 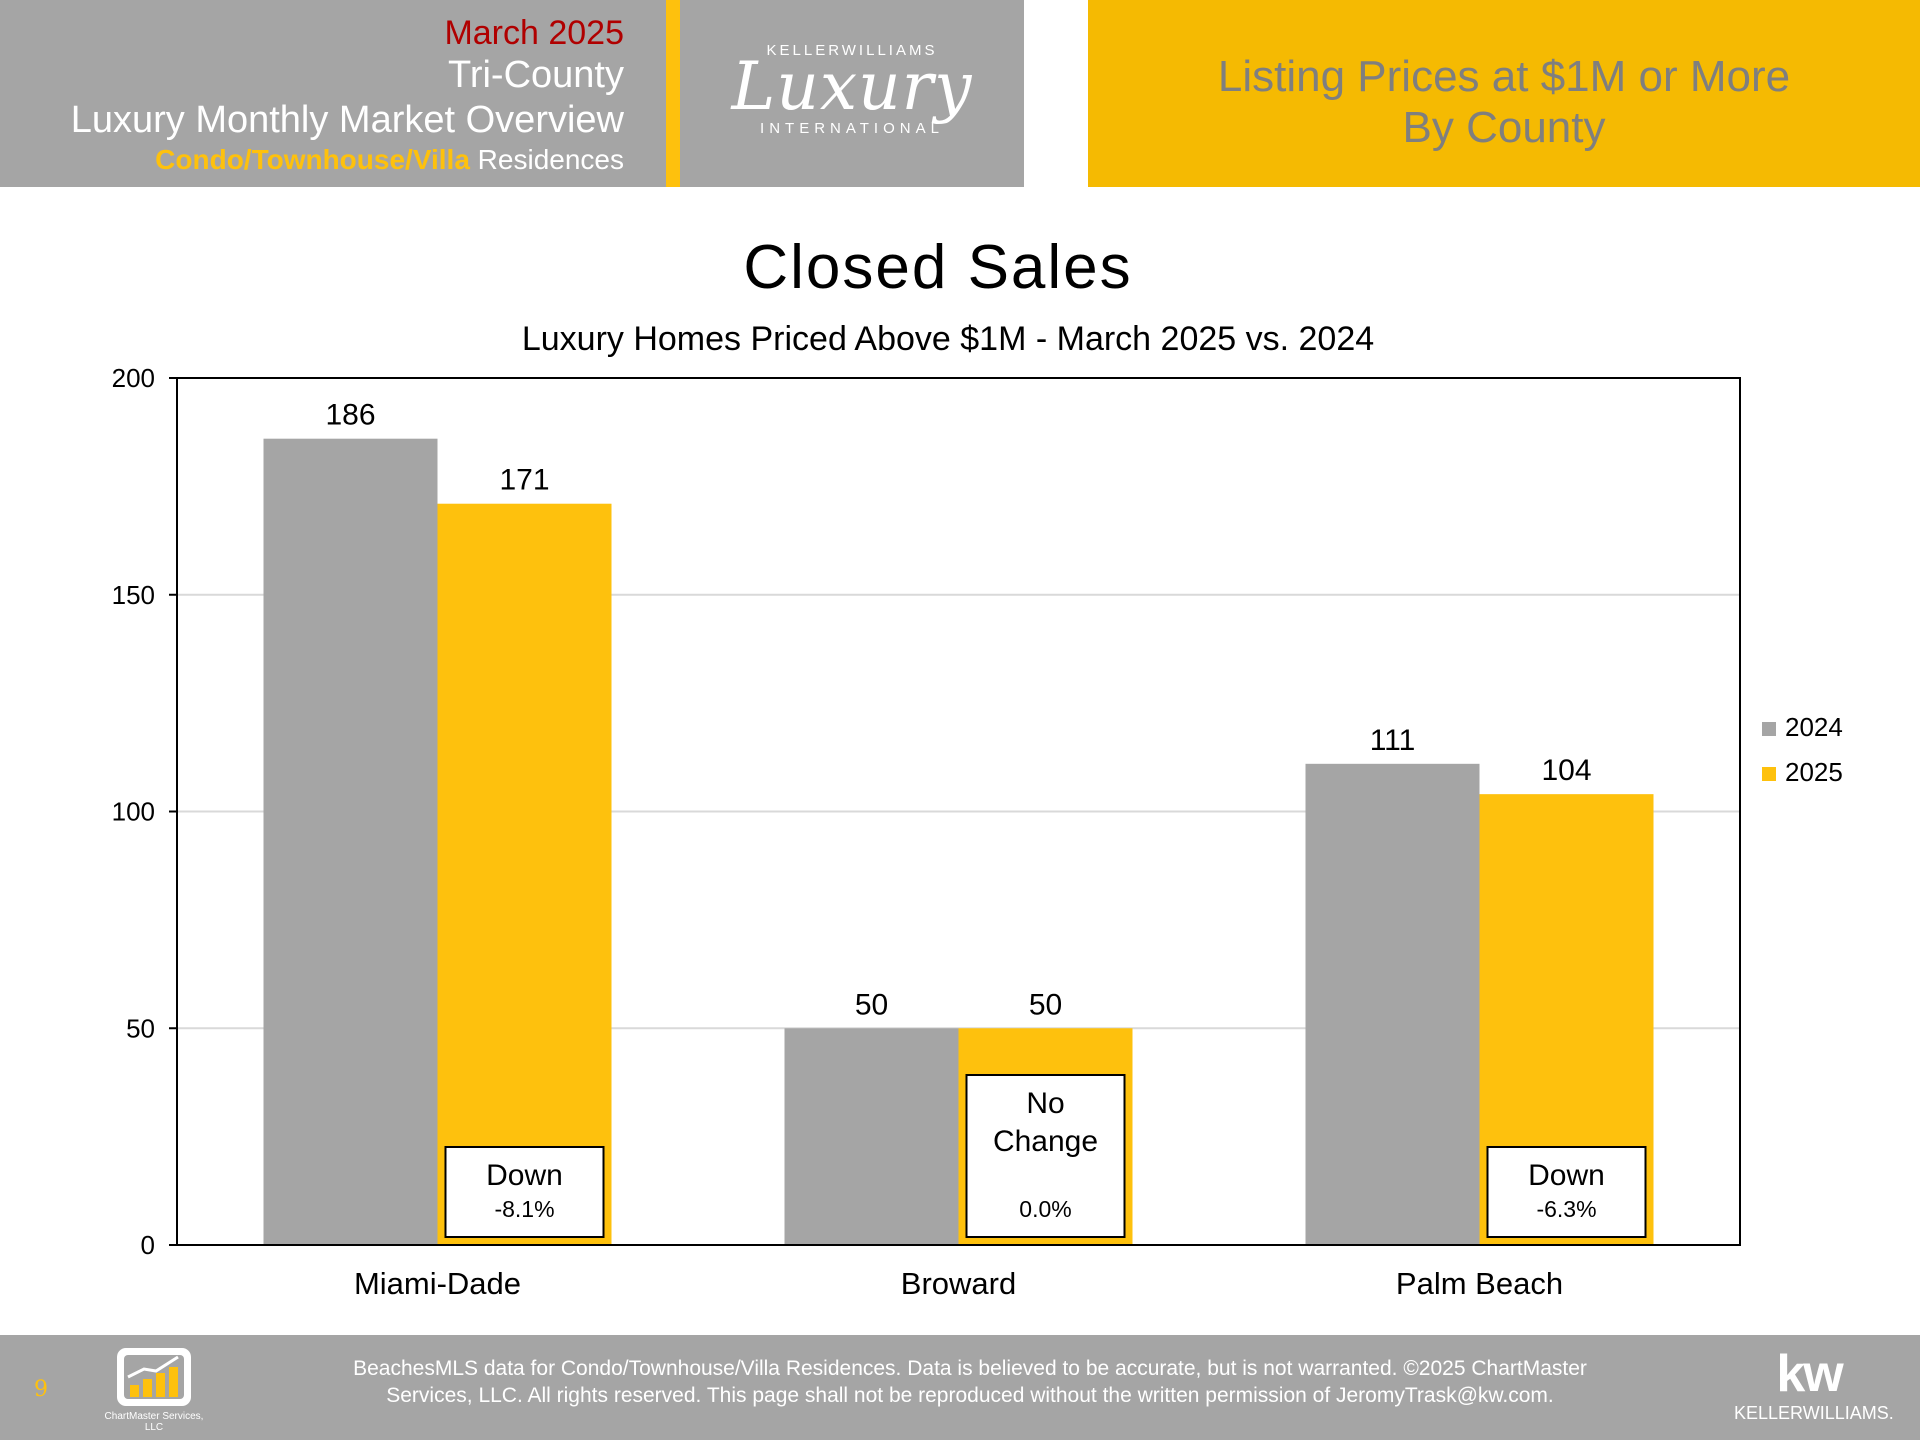 I want to click on chartmaster-logo-icon, so click(x=154, y=1377).